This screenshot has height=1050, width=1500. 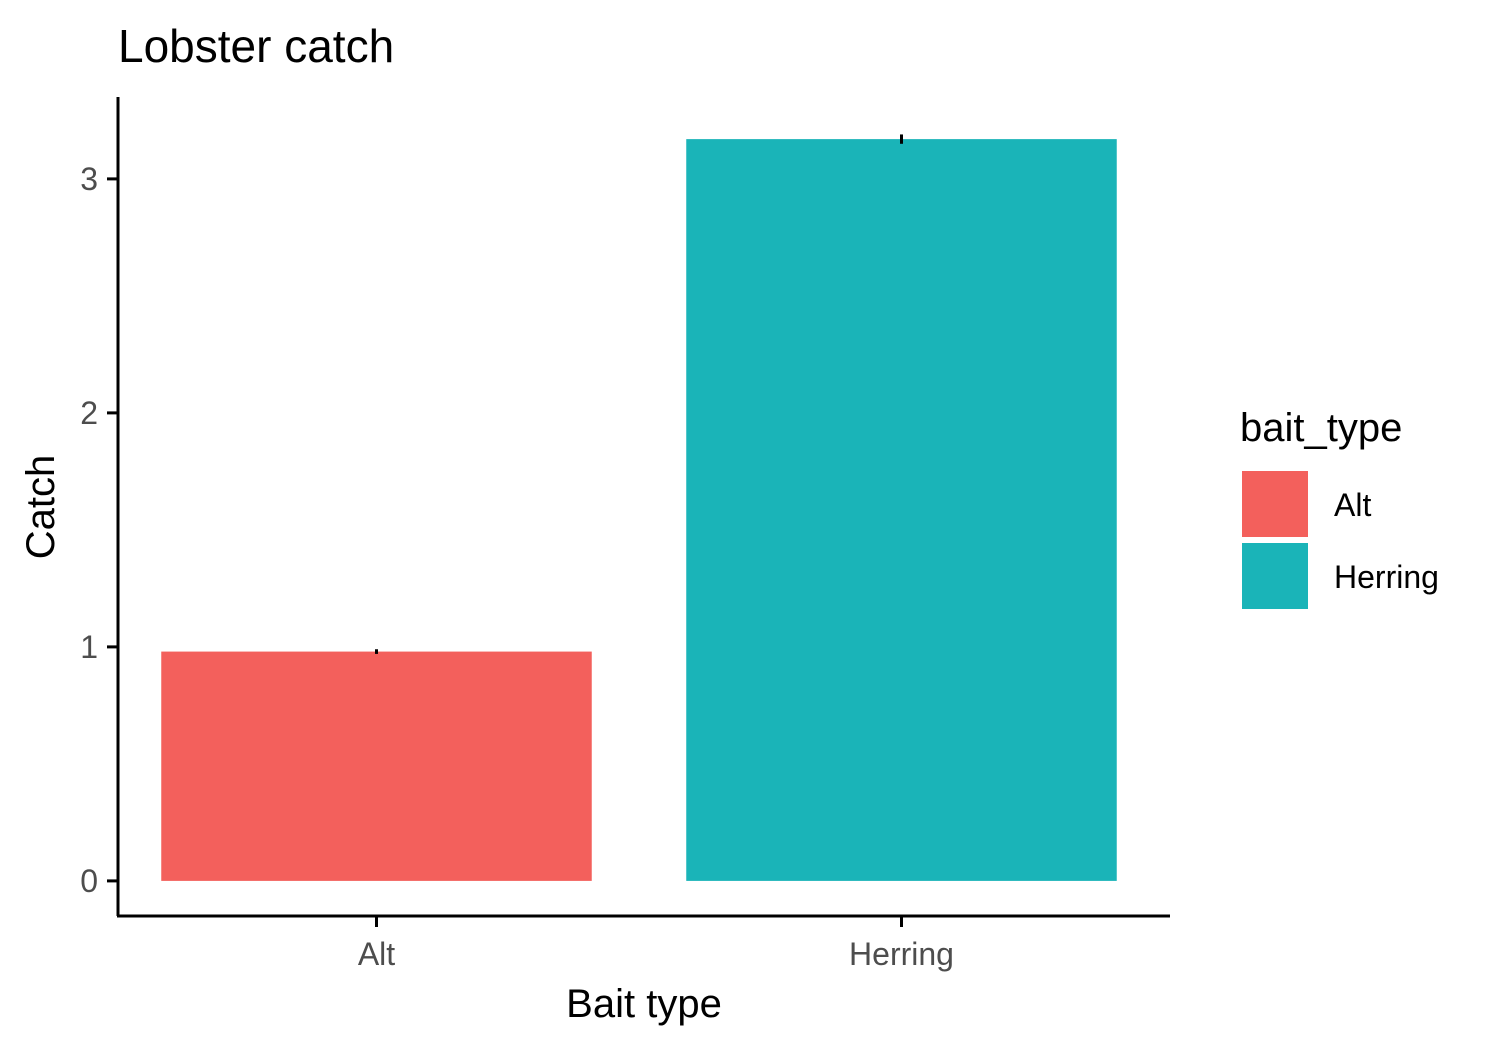 I want to click on x-tick-label-herring: Herring, so click(x=901, y=954).